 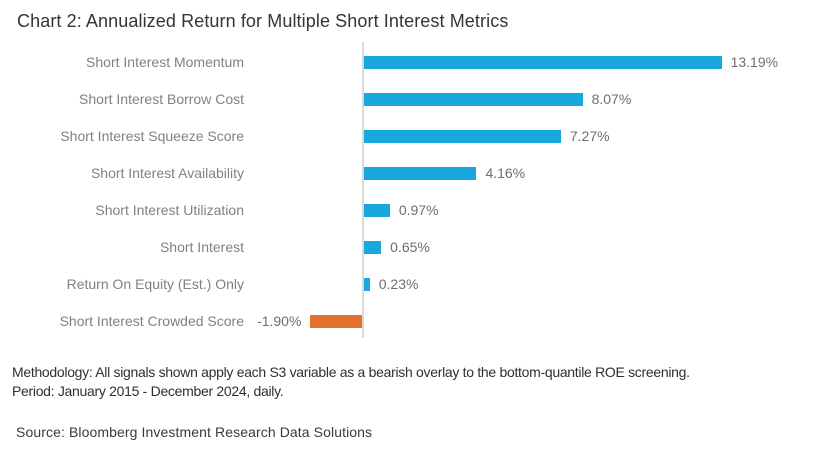 I want to click on bar-row: Short Interest Availability 4.16%, so click(x=407, y=173).